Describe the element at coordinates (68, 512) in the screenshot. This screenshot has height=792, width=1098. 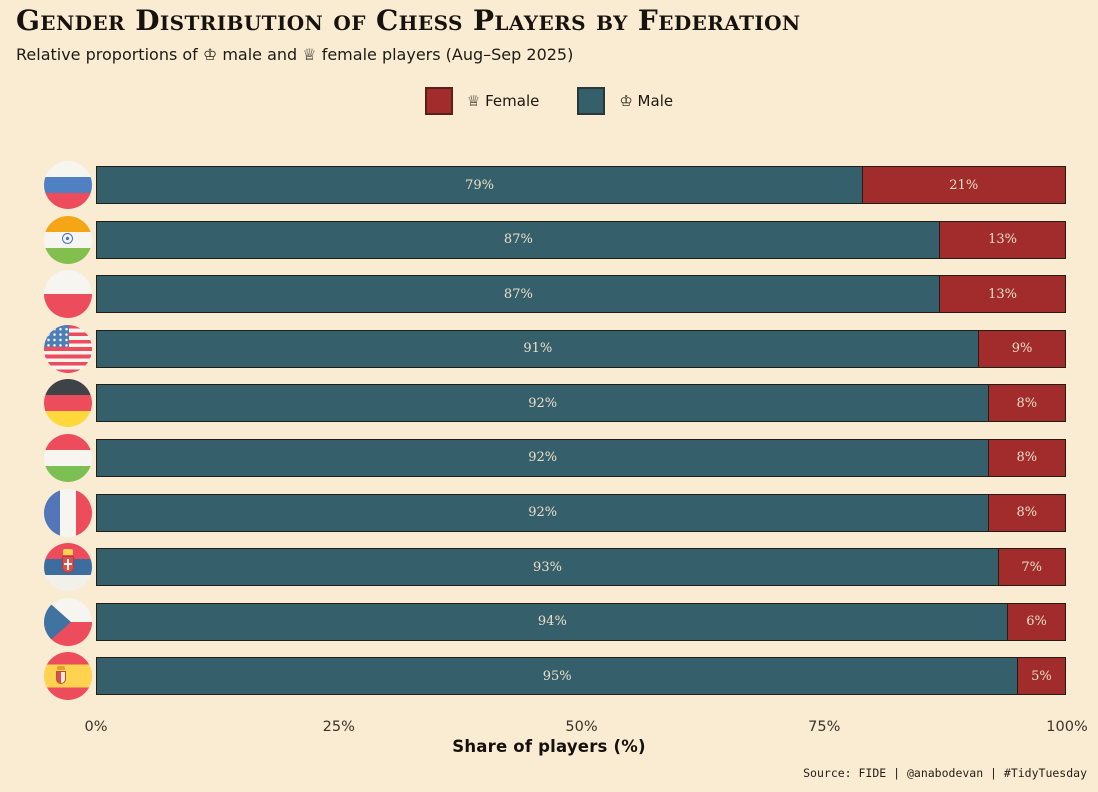
I see `france-flag-icon` at that location.